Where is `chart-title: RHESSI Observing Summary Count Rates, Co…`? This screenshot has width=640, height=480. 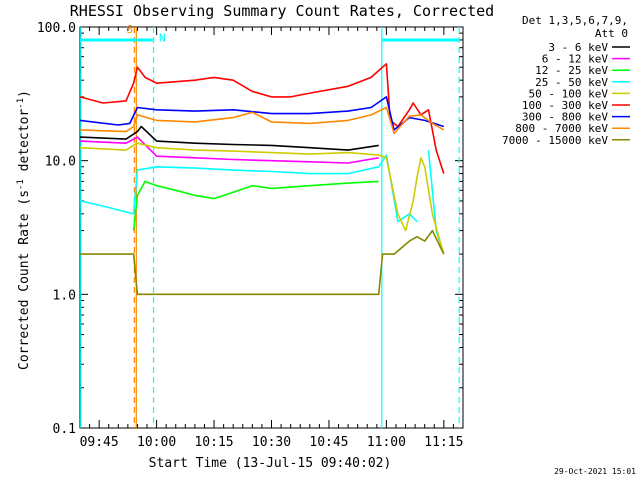 chart-title: RHESSI Observing Summary Count Rates, Co… is located at coordinates (282, 11).